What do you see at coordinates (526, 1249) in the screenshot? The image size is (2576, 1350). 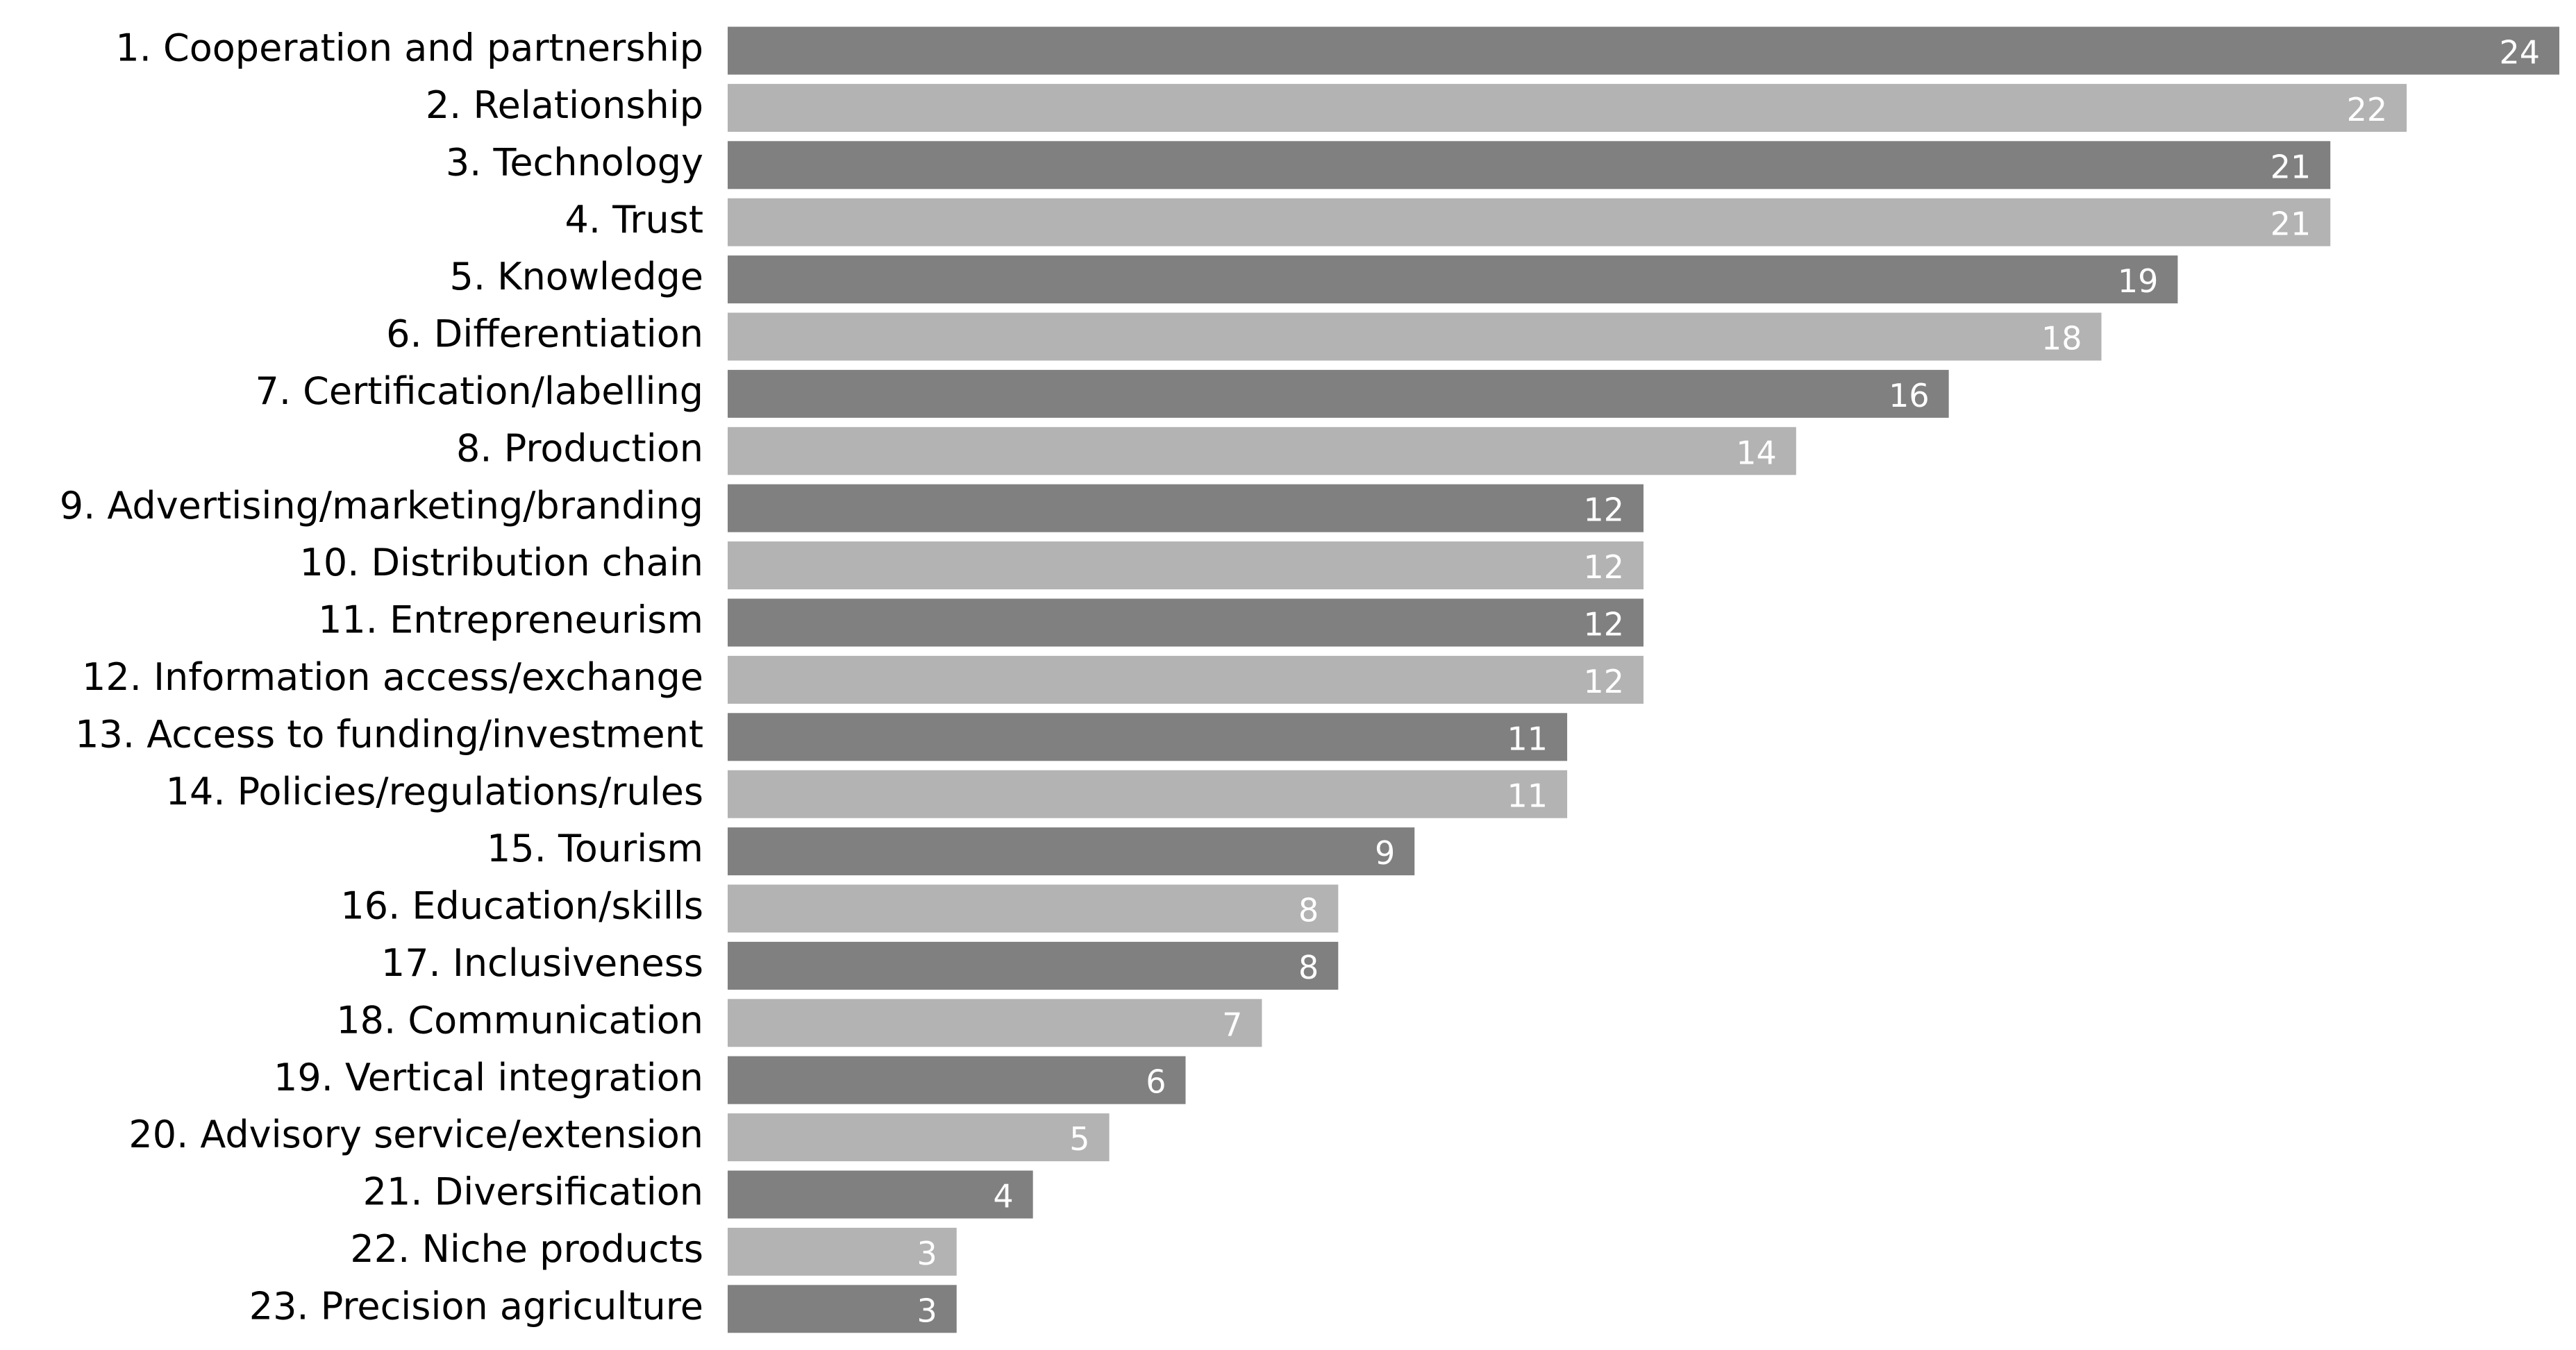 I see `category-label: 22. Niche products` at bounding box center [526, 1249].